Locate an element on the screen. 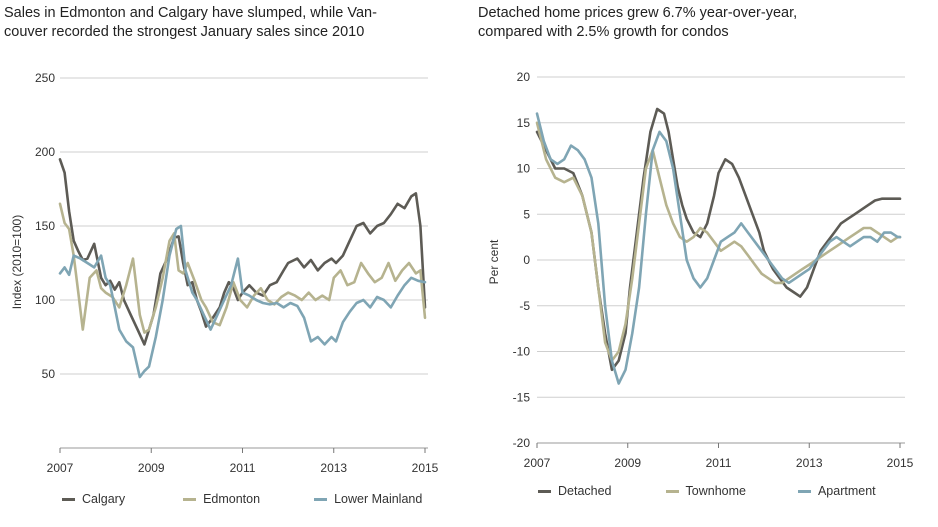 The image size is (938, 527). left-xtick-label-2011: 2011 is located at coordinates (243, 468).